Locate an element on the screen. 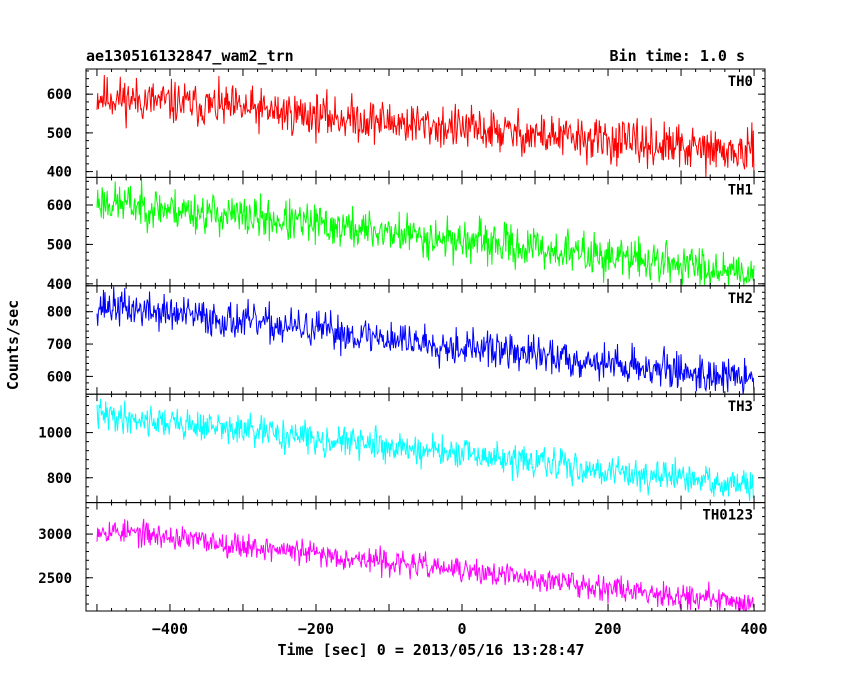 The image size is (850, 680). x-tick-label: 200 is located at coordinates (607, 629).